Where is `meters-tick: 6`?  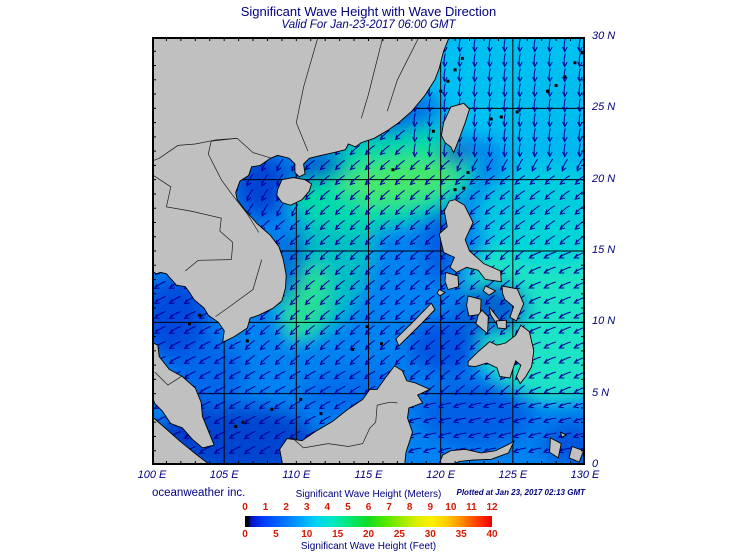 meters-tick: 6 is located at coordinates (368, 507).